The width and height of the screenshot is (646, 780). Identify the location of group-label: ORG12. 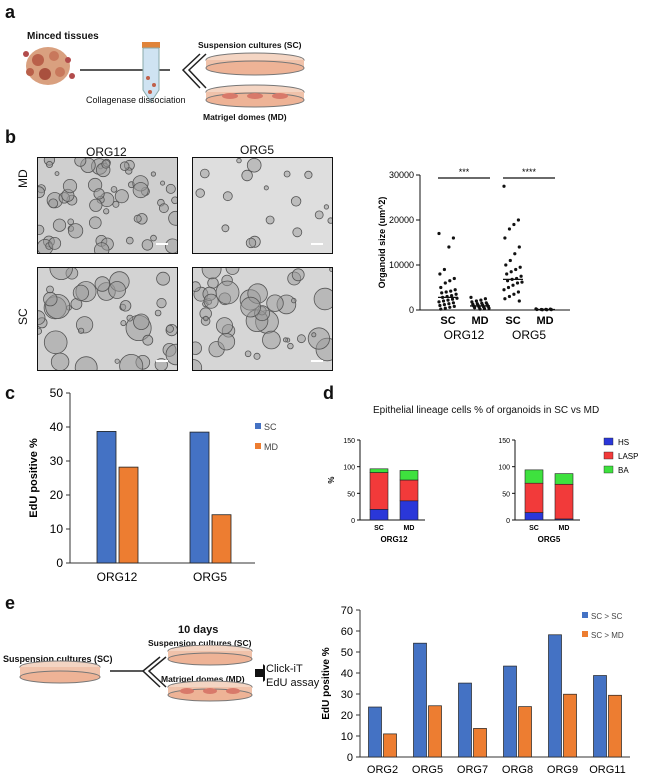
(464, 335).